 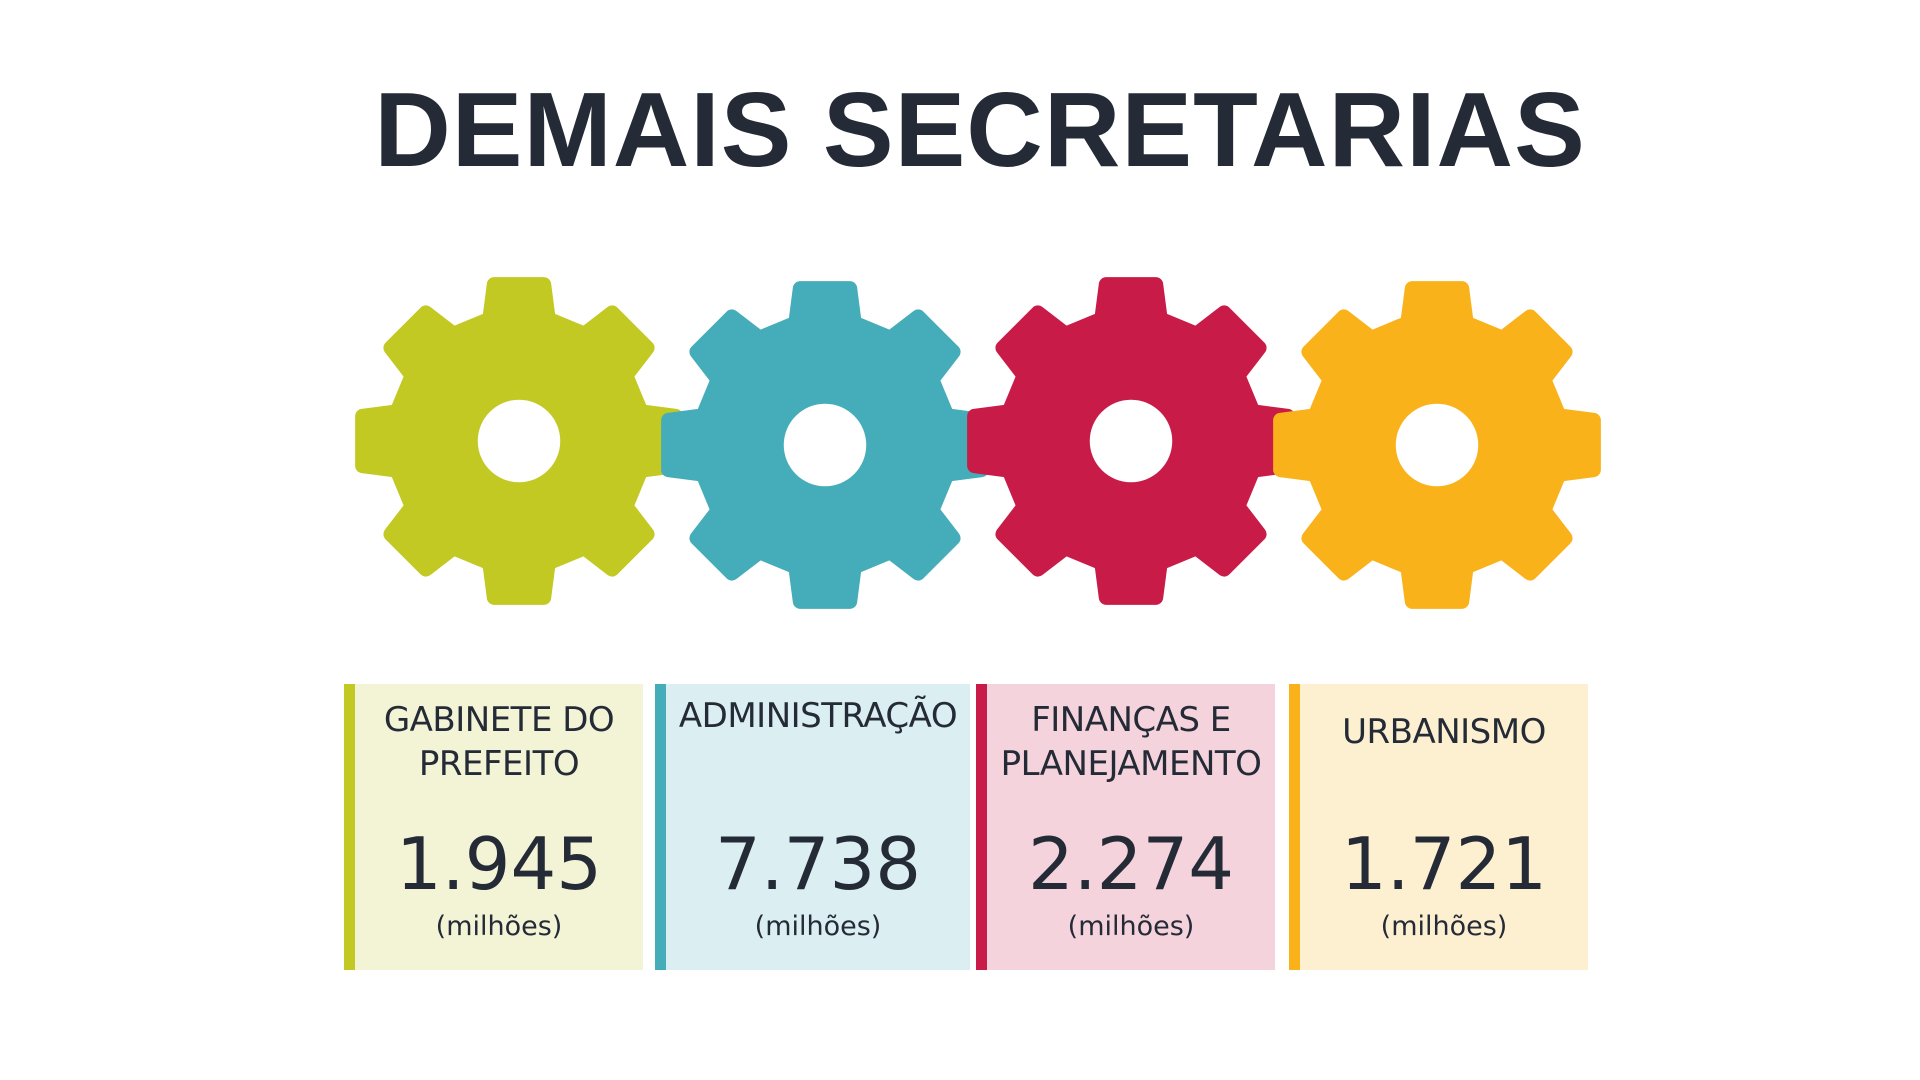 I want to click on card-label: FINANÇAS E PLANEJAMENTO, so click(x=1131, y=742).